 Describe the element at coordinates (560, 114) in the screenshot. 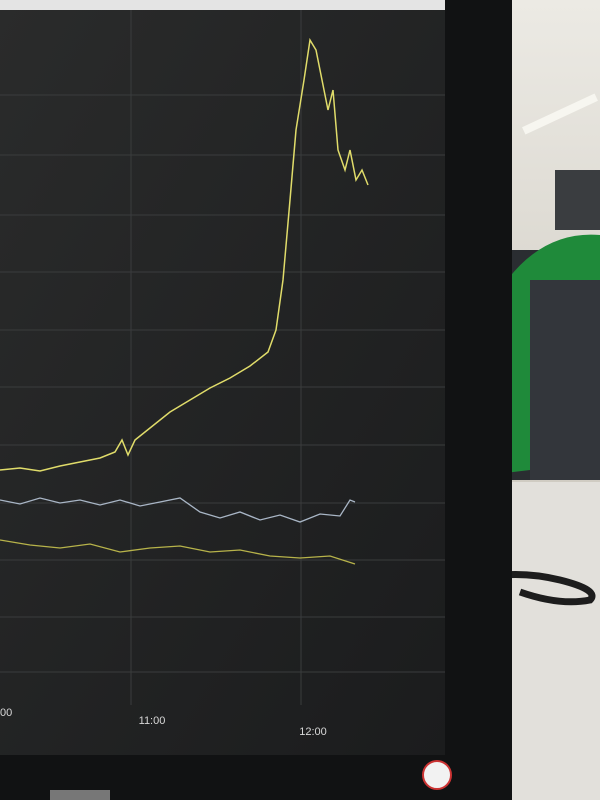

I see `ceiling-light` at that location.